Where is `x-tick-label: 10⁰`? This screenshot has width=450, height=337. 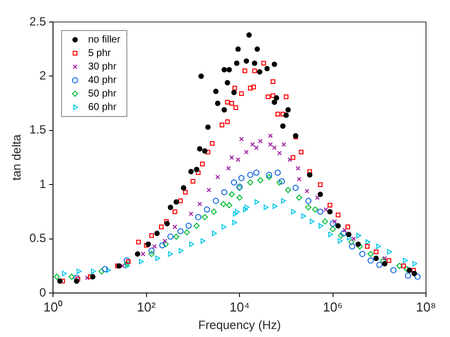
x-tick-label: 10⁰ is located at coordinates (53, 306).